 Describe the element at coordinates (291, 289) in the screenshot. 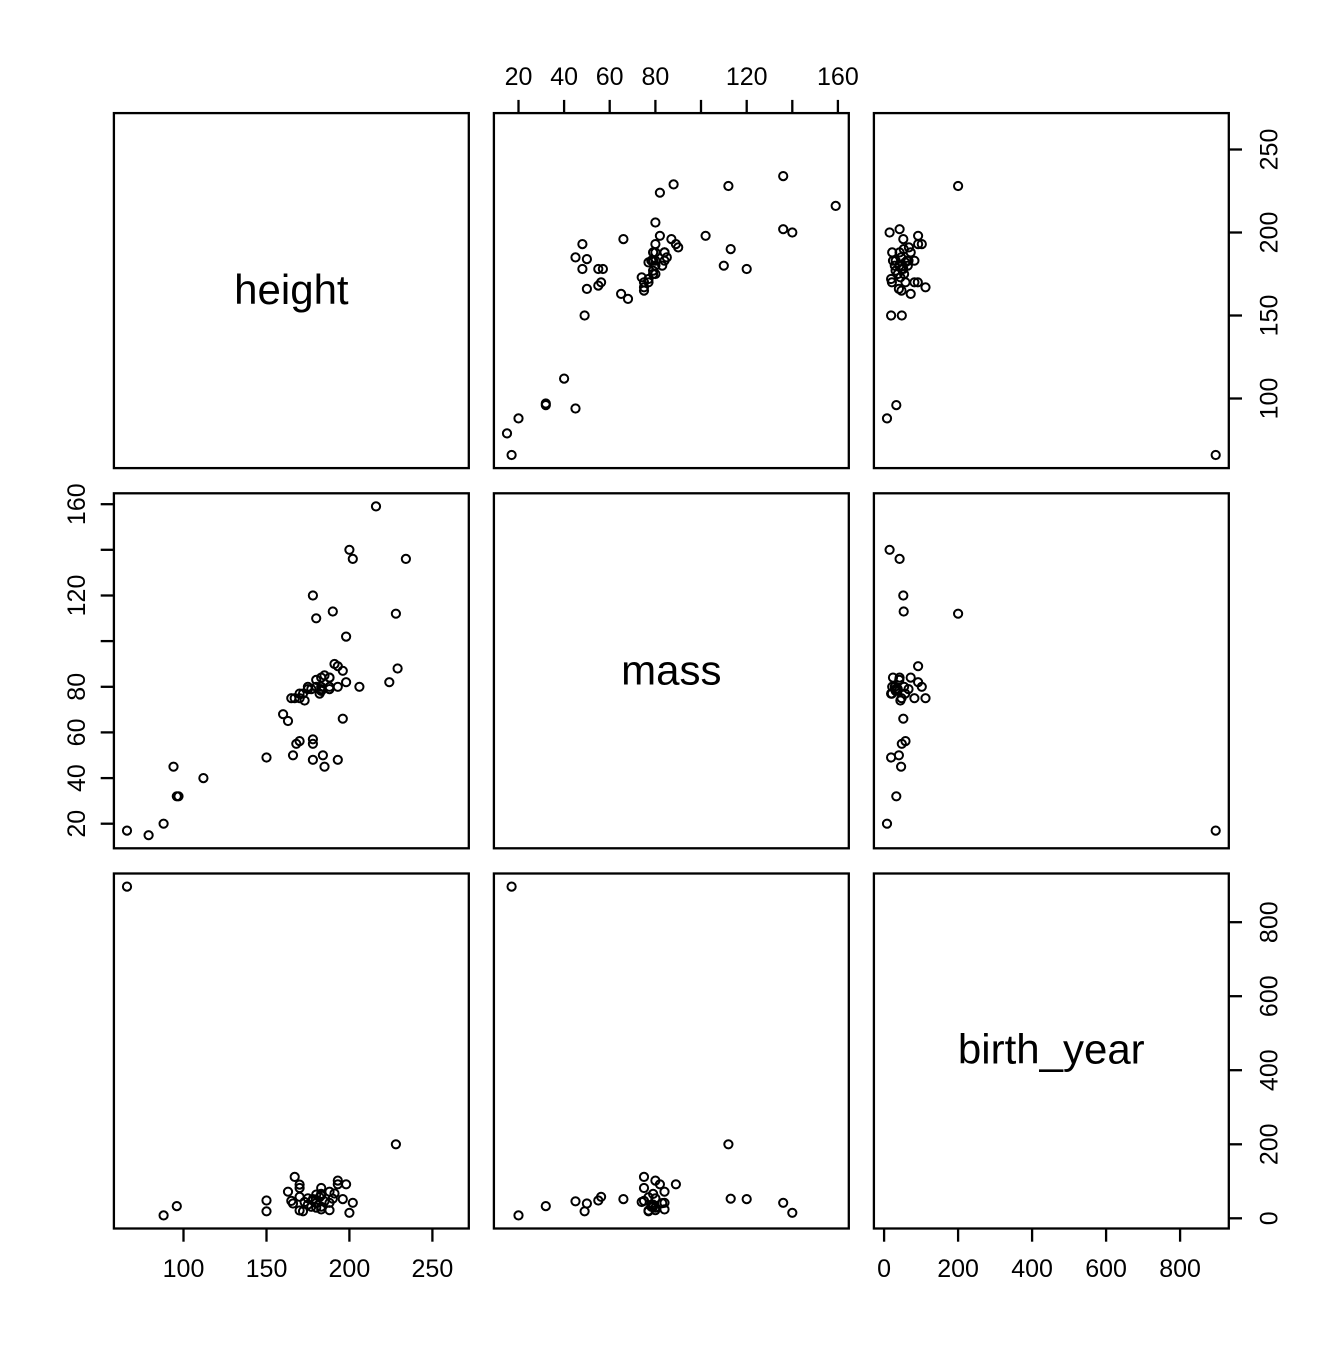

I see `svg-text: height` at that location.